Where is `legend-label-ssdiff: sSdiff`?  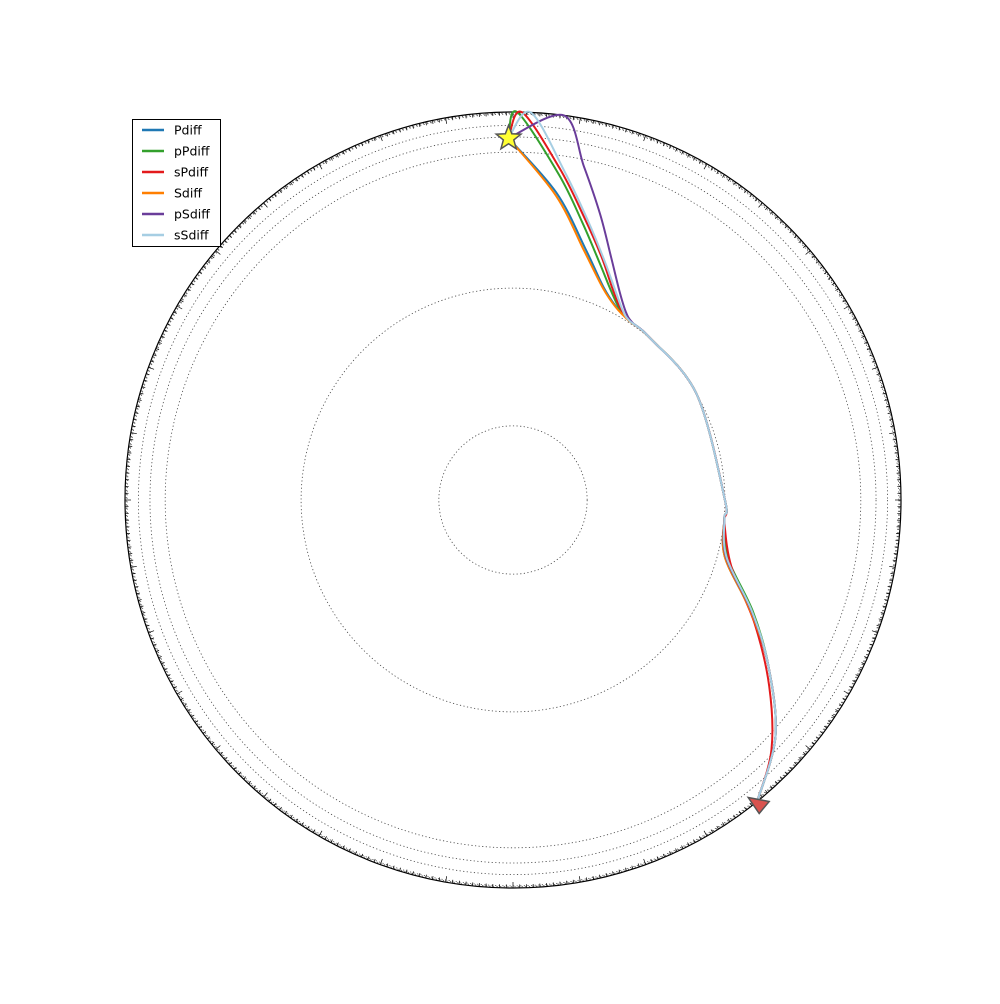
legend-label-ssdiff: sSdiff is located at coordinates (191, 235).